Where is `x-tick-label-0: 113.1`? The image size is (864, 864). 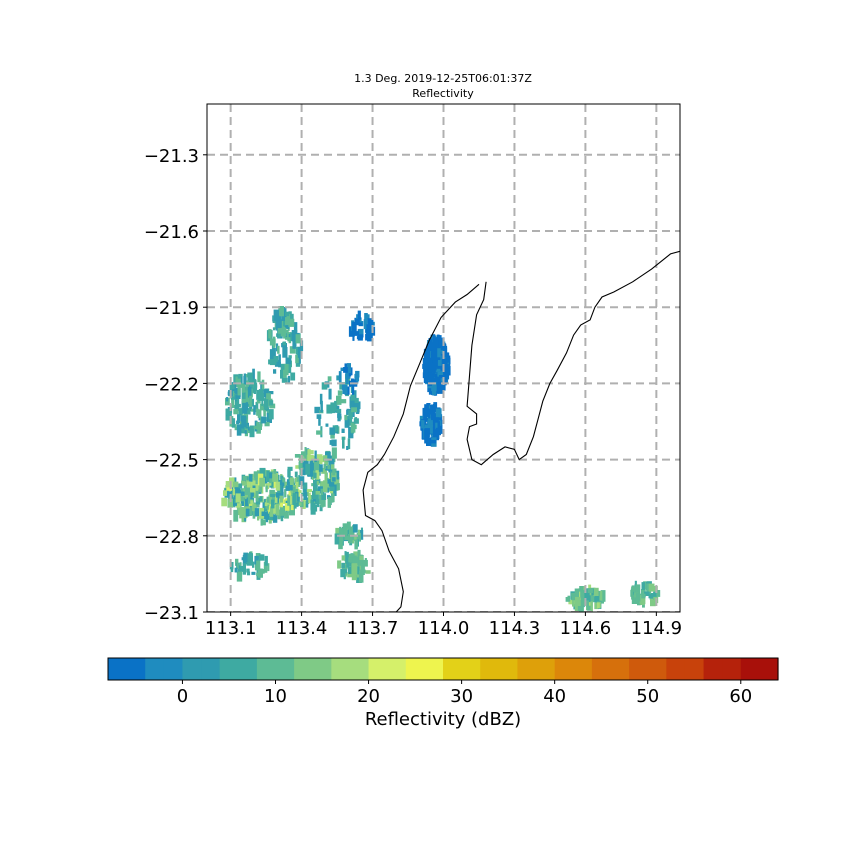
x-tick-label-0: 113.1 is located at coordinates (231, 628).